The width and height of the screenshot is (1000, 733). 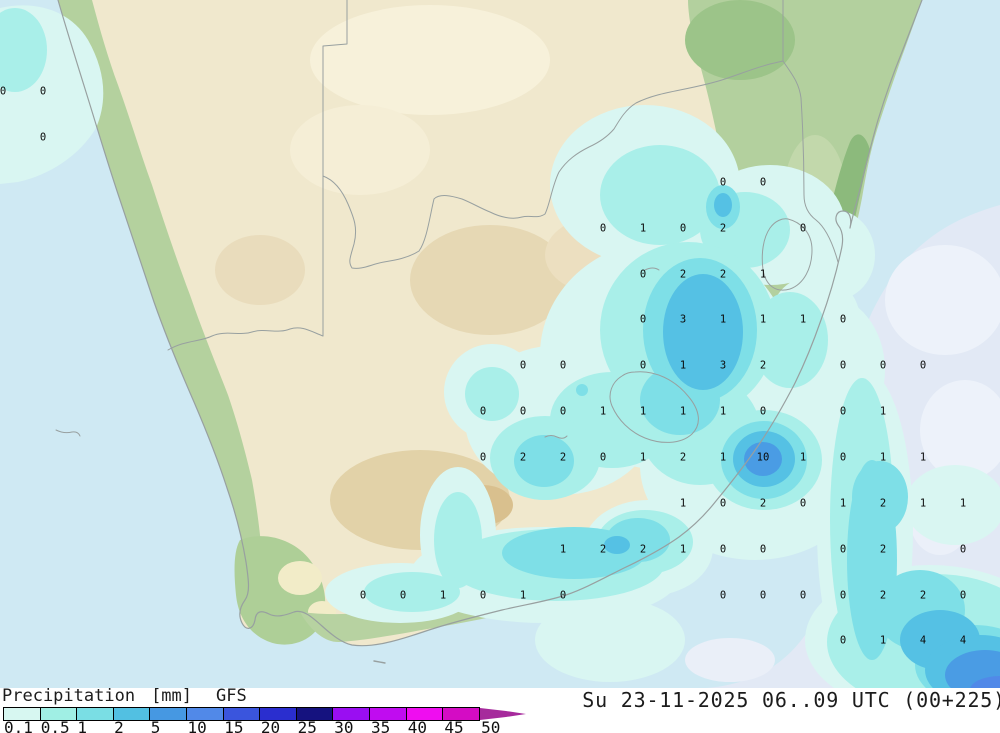 What do you see at coordinates (791, 700) in the screenshot?
I see `timestamp: Su 23-11-2025 06..09 UTC (00+225)` at bounding box center [791, 700].